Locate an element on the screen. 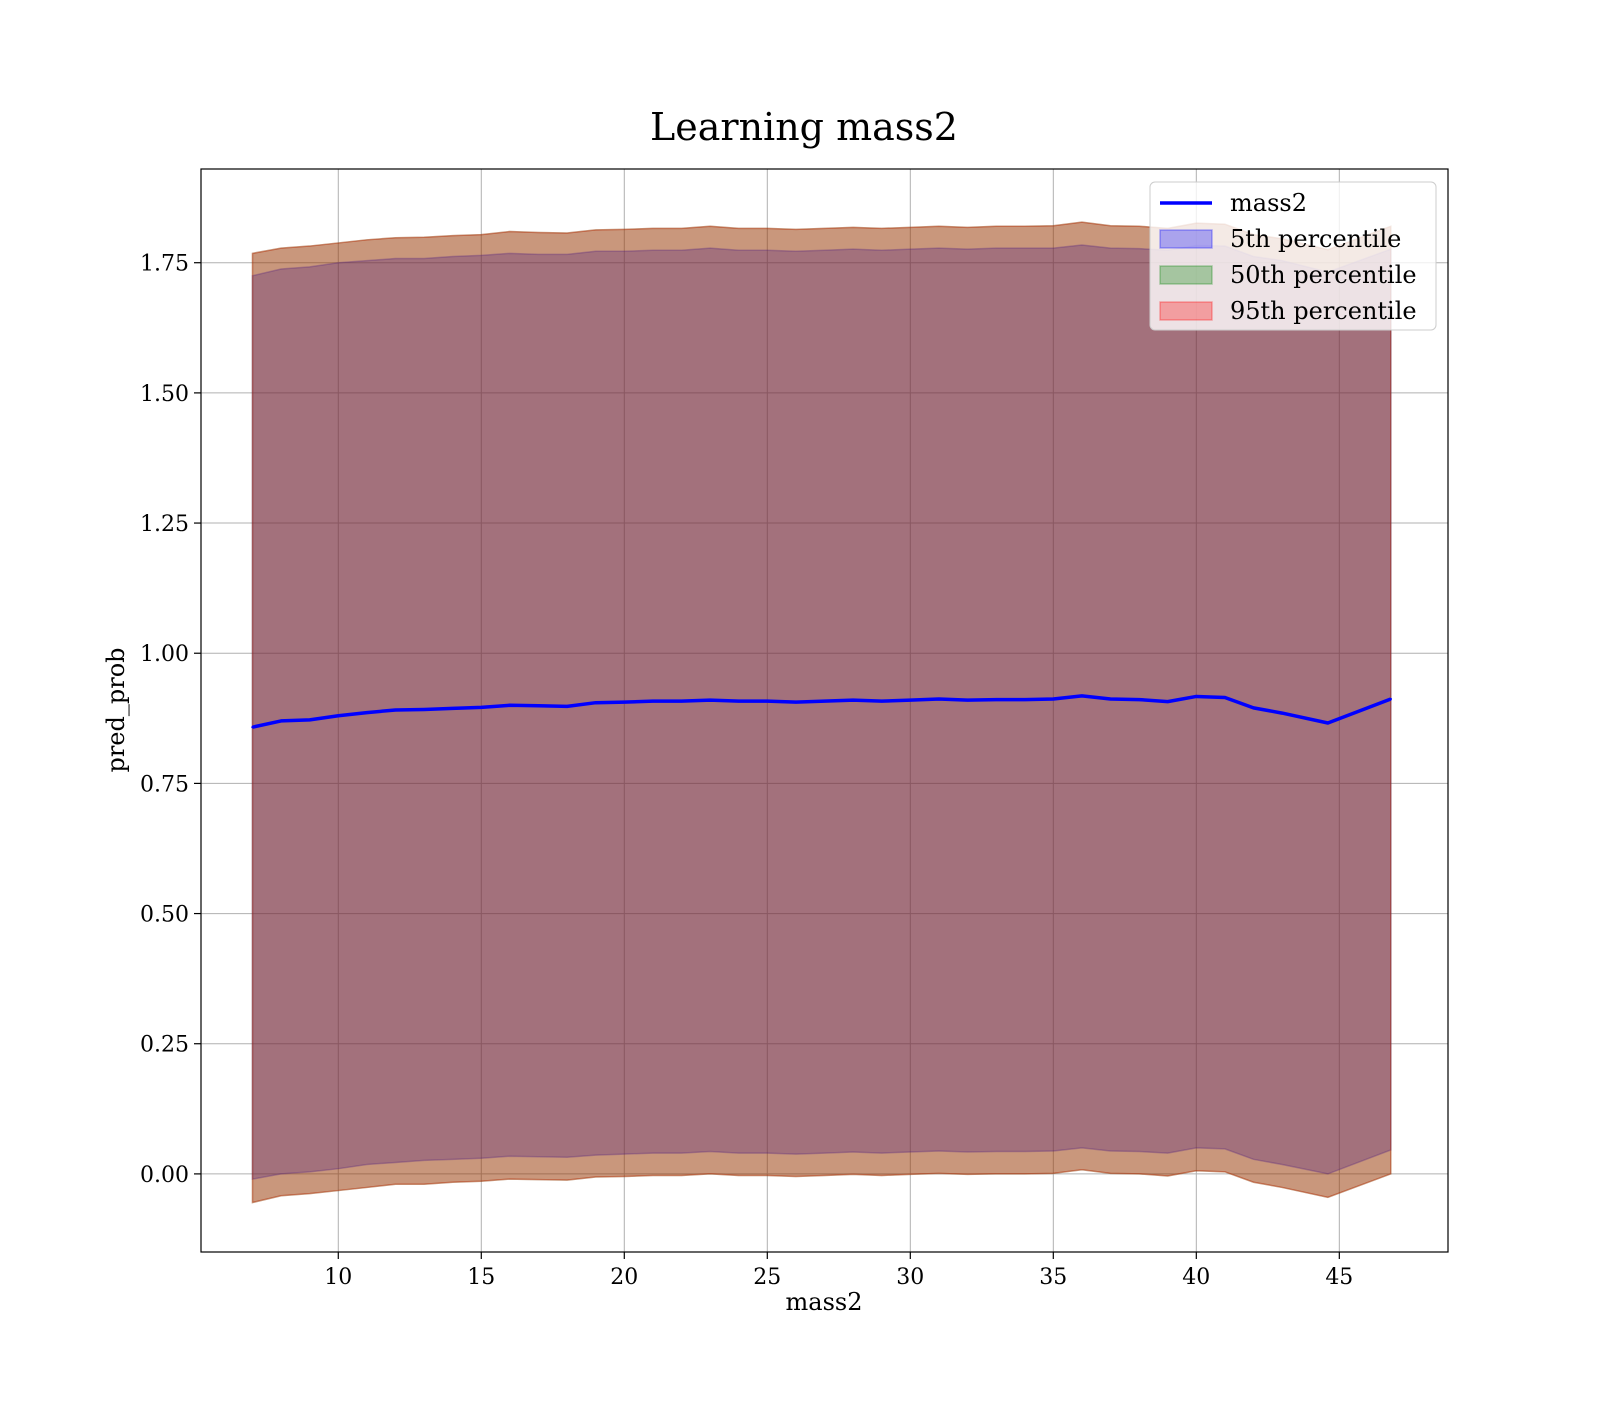 The image size is (1600, 1404). x-tick-label: 15 is located at coordinates (481, 1277).